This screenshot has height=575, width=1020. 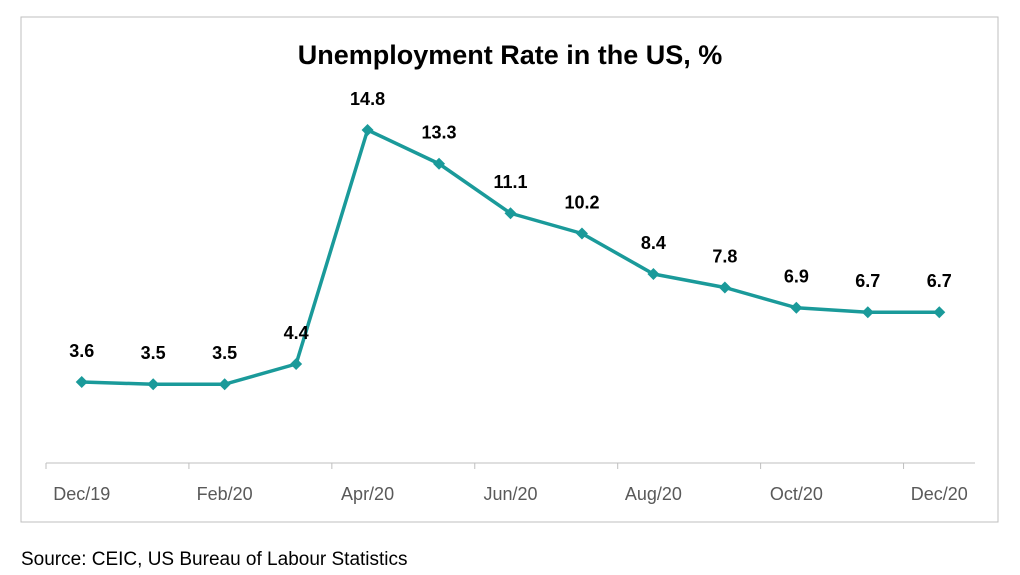 I want to click on data-label: 4.4, so click(x=296, y=333).